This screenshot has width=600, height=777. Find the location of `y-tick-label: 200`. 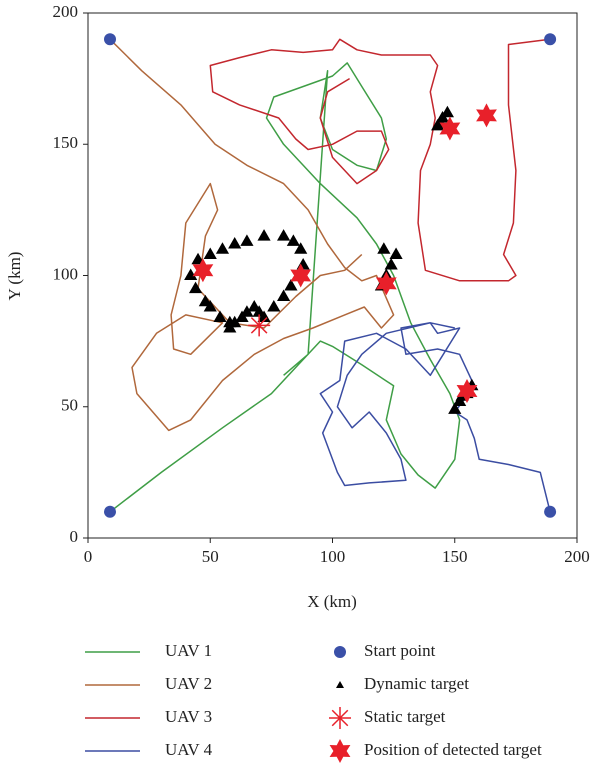

y-tick-label: 200 is located at coordinates (66, 11).